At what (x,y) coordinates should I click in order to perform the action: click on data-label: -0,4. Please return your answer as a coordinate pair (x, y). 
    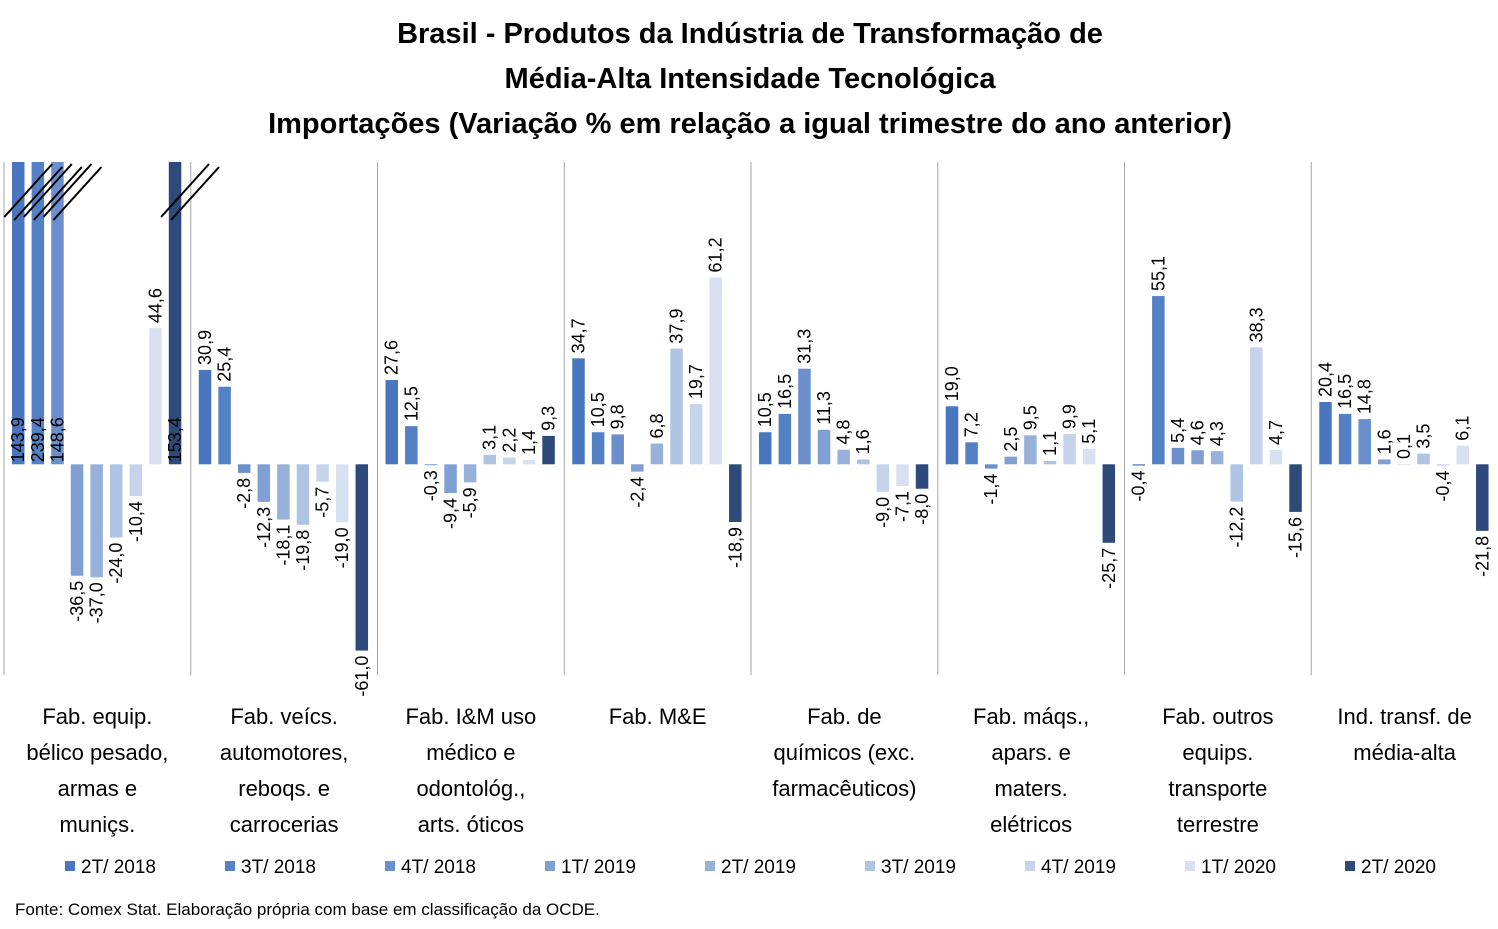
    Looking at the image, I should click on (1443, 486).